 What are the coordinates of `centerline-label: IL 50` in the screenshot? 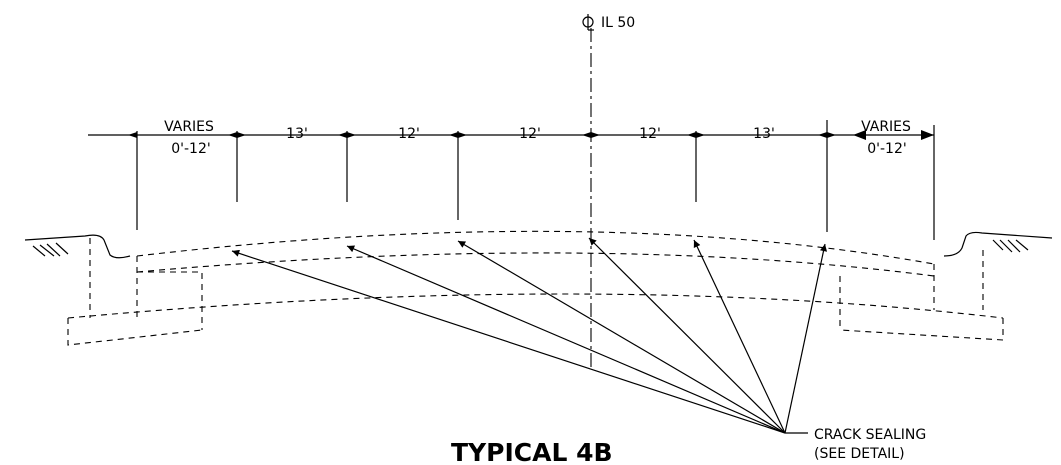 It's located at (618, 23).